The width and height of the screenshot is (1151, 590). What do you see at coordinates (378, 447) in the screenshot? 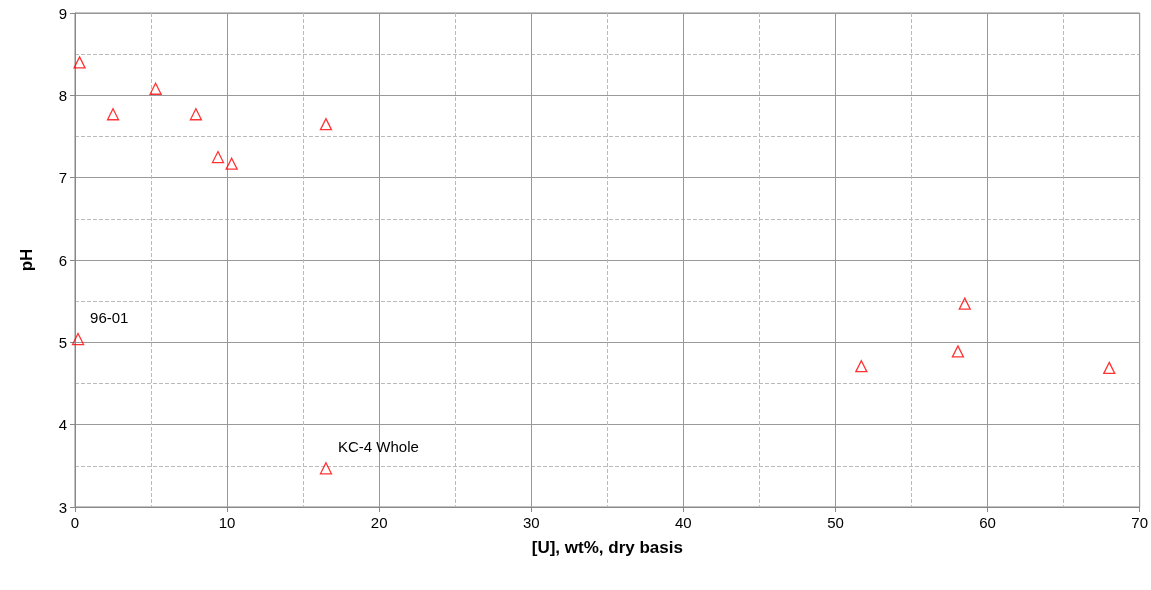
I see `annotation: KC-4 Whole` at bounding box center [378, 447].